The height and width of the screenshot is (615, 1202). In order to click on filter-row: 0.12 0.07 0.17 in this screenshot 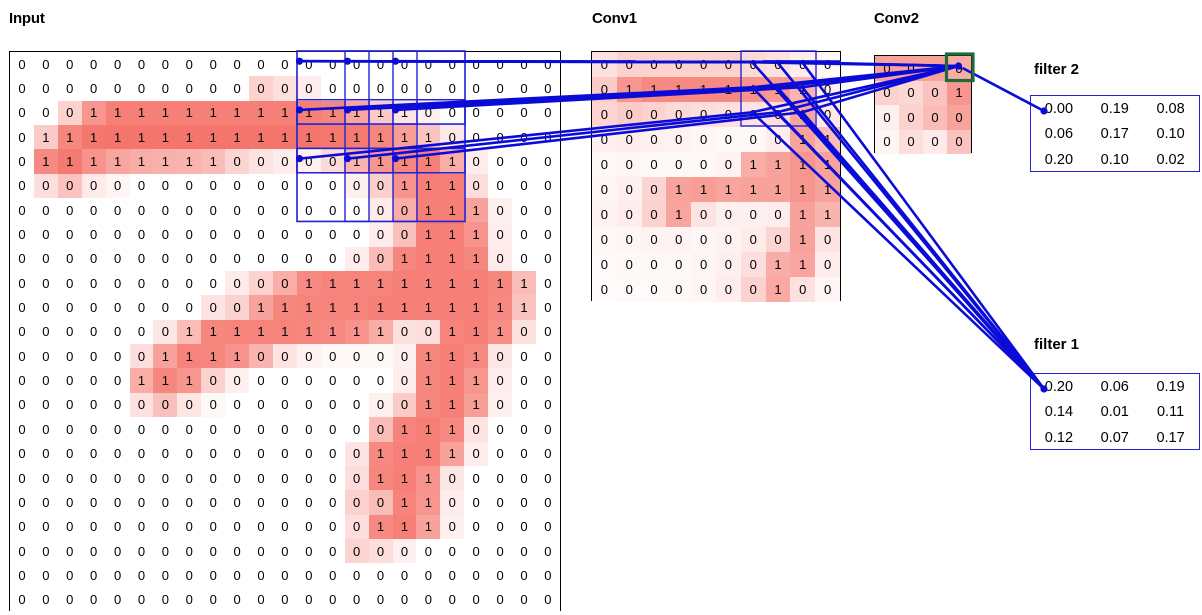, I will do `click(1115, 438)`.